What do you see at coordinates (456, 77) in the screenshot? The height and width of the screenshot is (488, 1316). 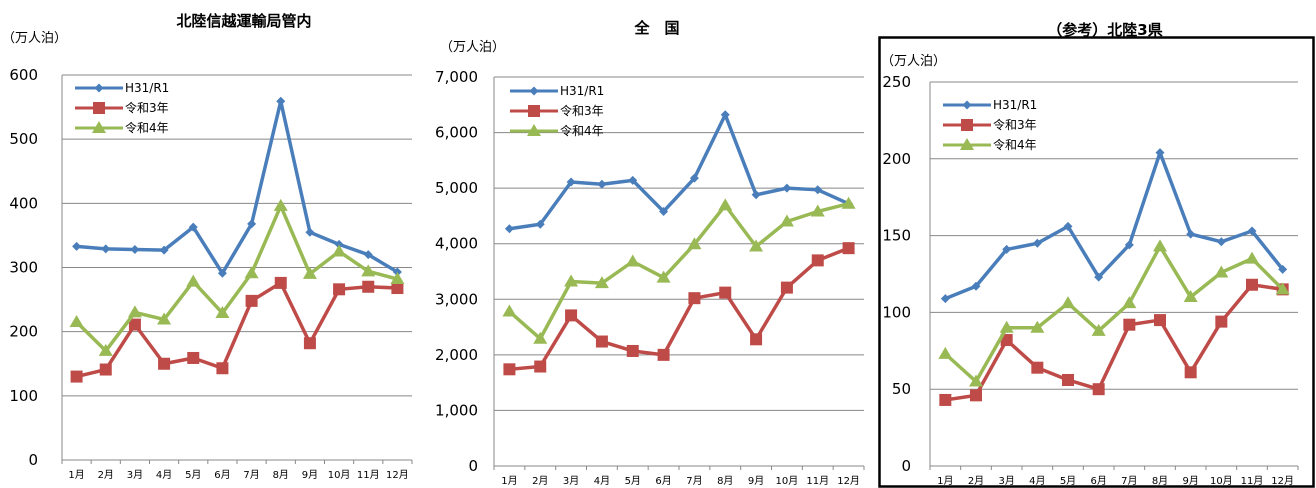 I see `y-tick-label: 7,000` at bounding box center [456, 77].